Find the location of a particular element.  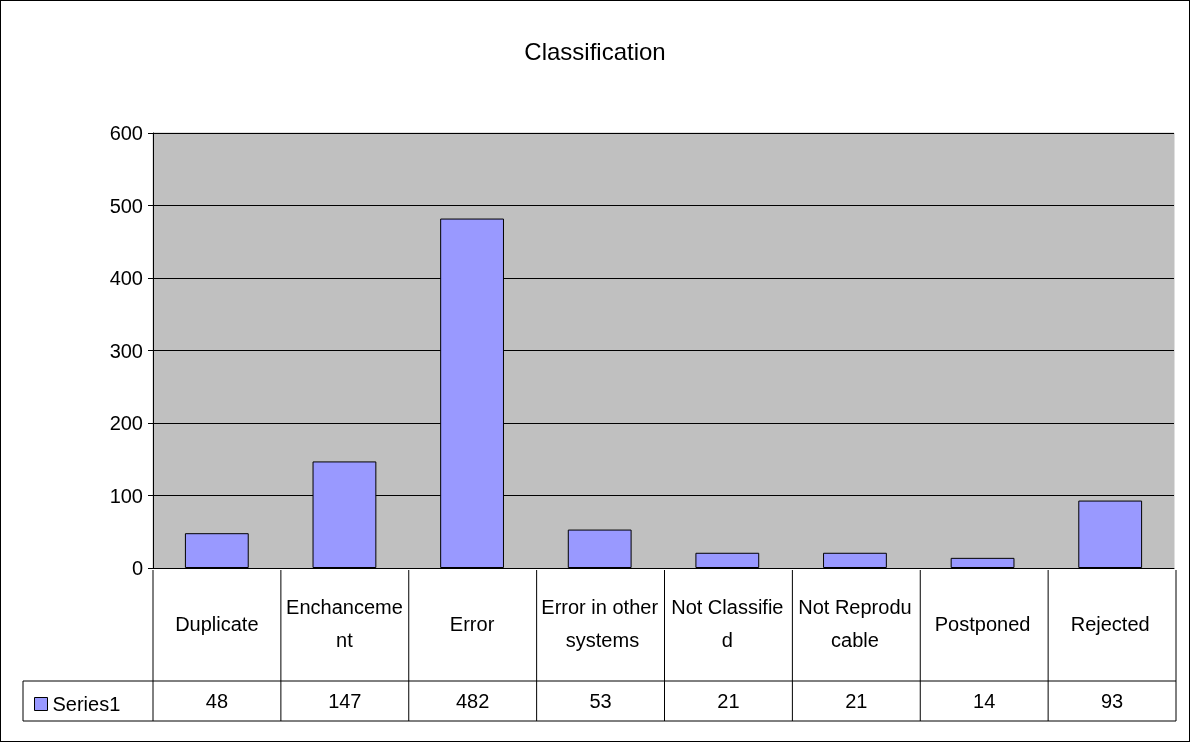

legend-label: Series1 is located at coordinates (86, 704).